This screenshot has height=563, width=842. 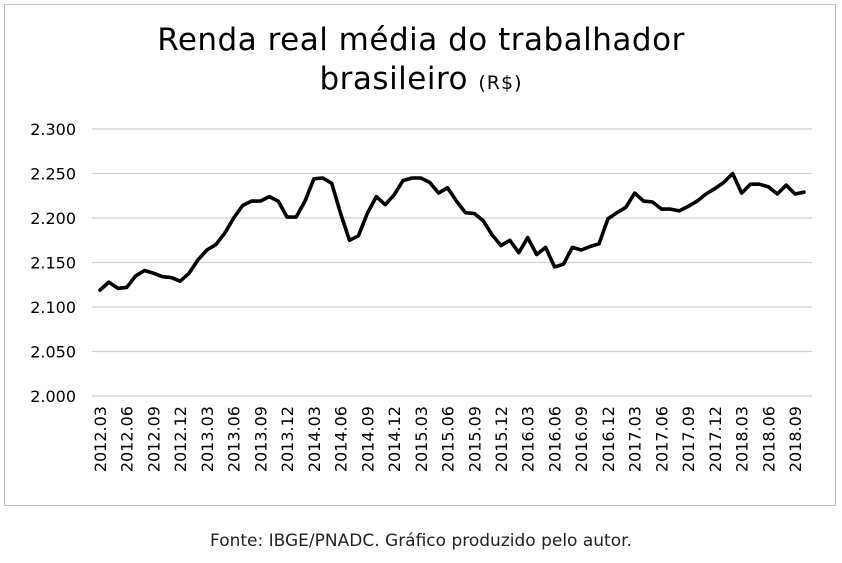 I want to click on x-tick-label: 2015.09, so click(x=474, y=439).